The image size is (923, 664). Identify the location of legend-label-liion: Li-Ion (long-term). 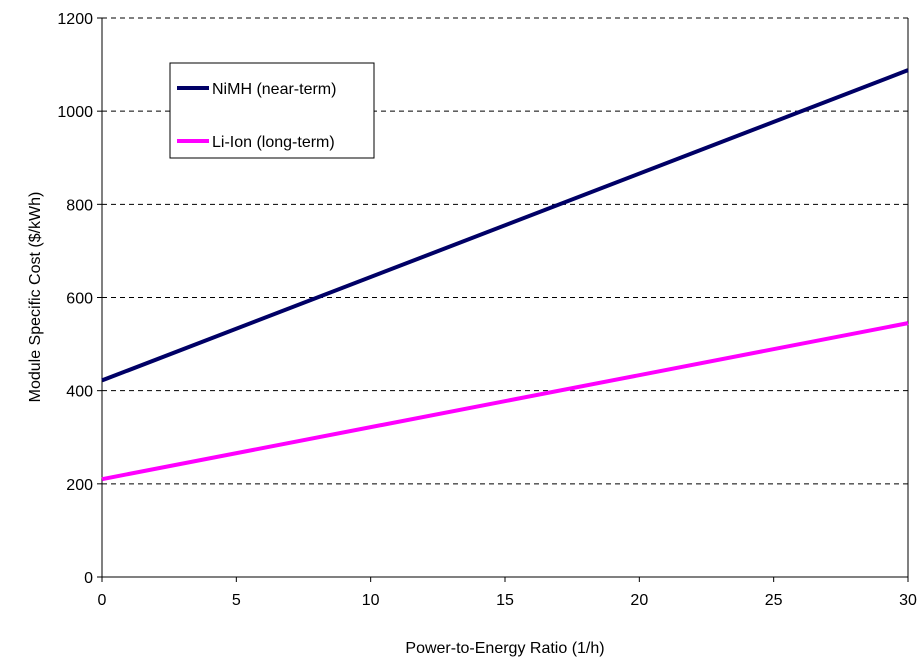
(273, 142).